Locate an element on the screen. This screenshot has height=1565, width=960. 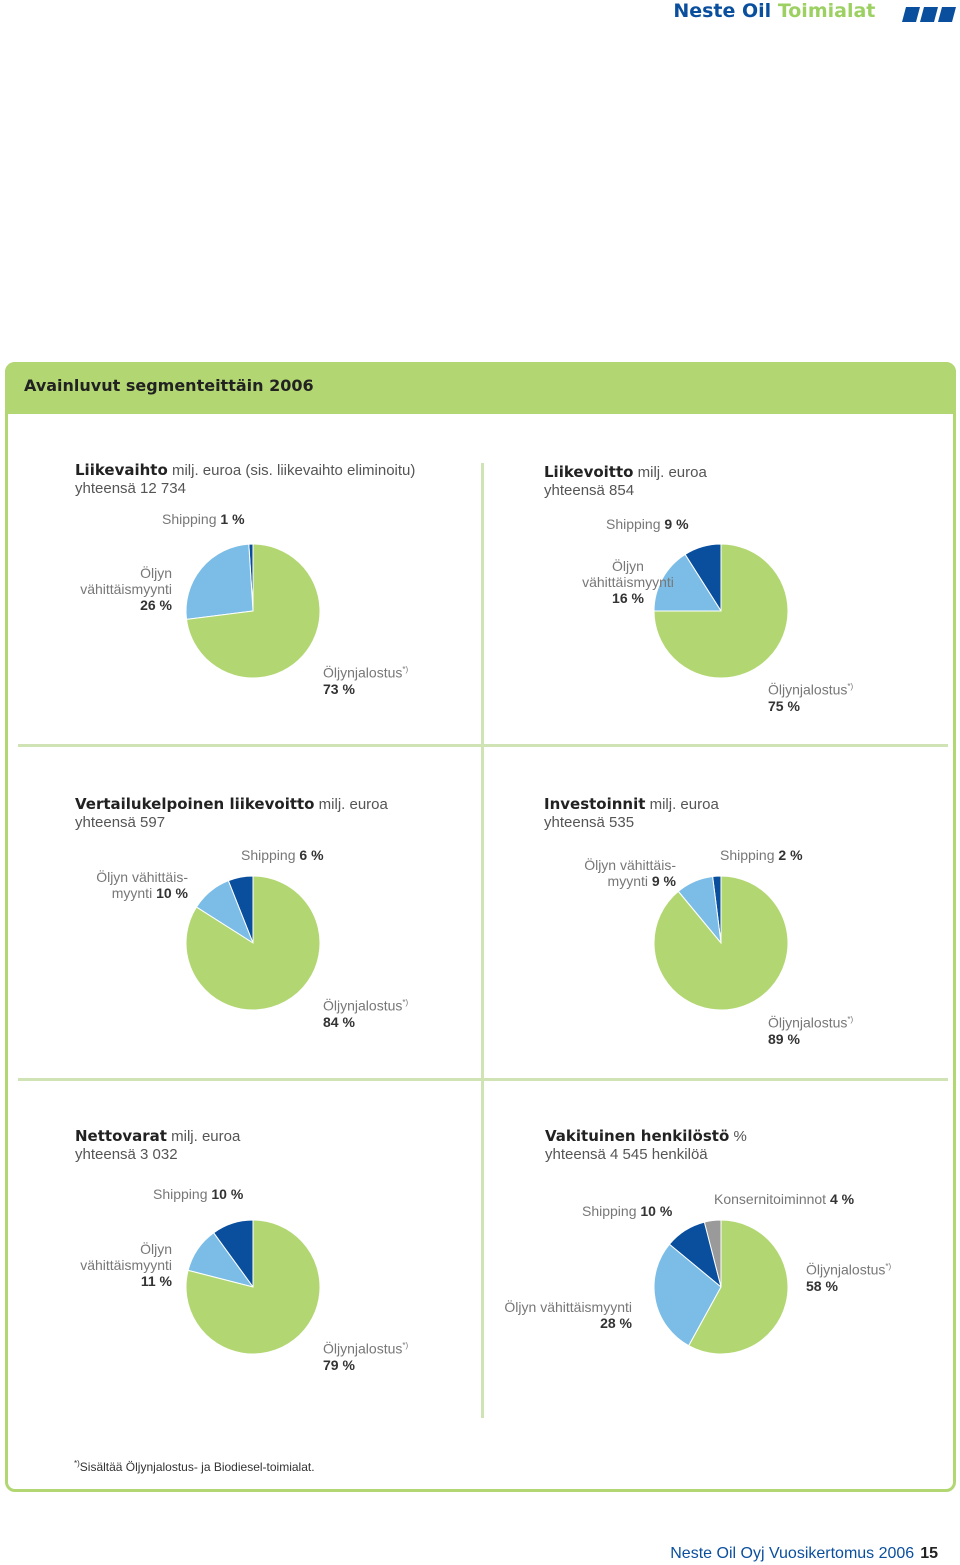
chart-title: Investoinnit milj. euroa yhteensä 535 is located at coordinates (631, 813).